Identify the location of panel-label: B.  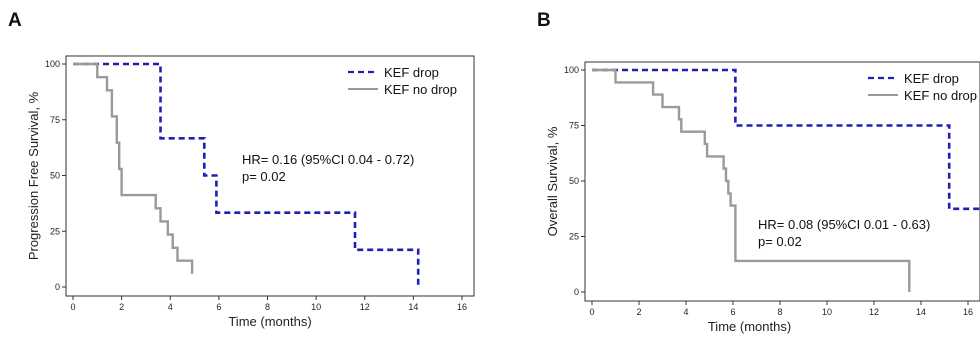
(544, 20).